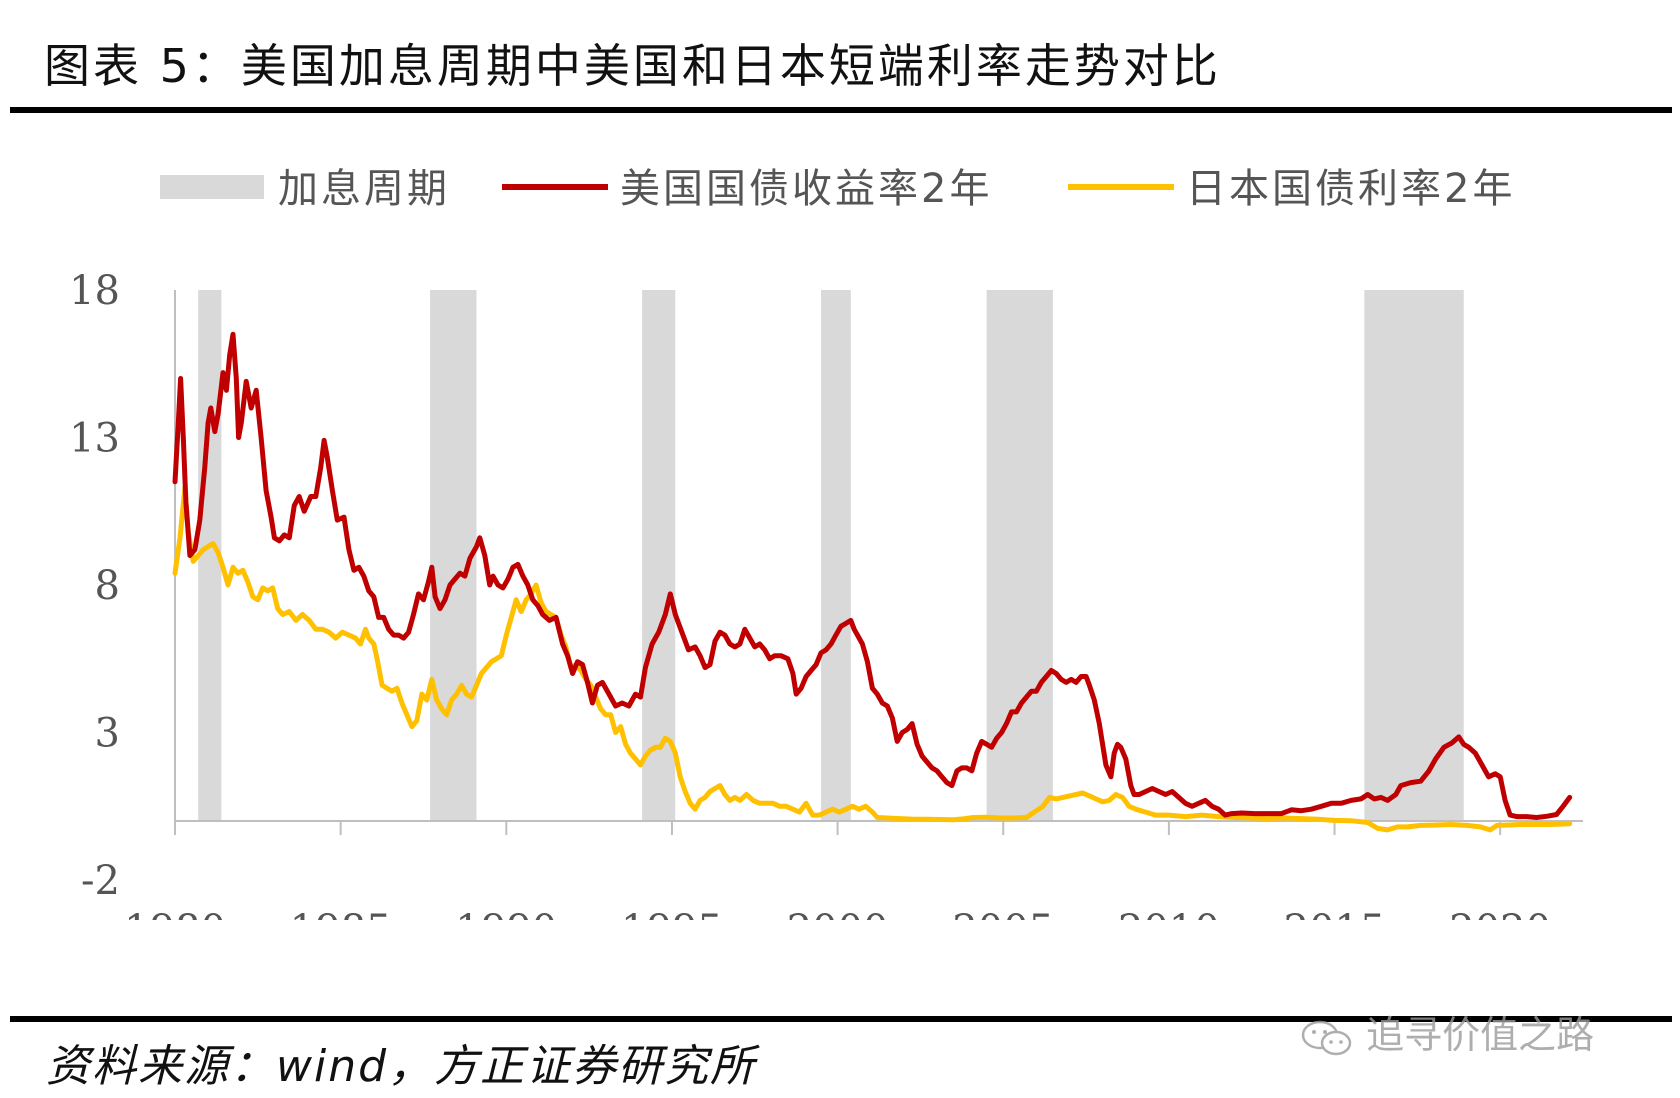  Describe the element at coordinates (1500, 913) in the screenshot. I see `x-tick-label: 2020` at that location.